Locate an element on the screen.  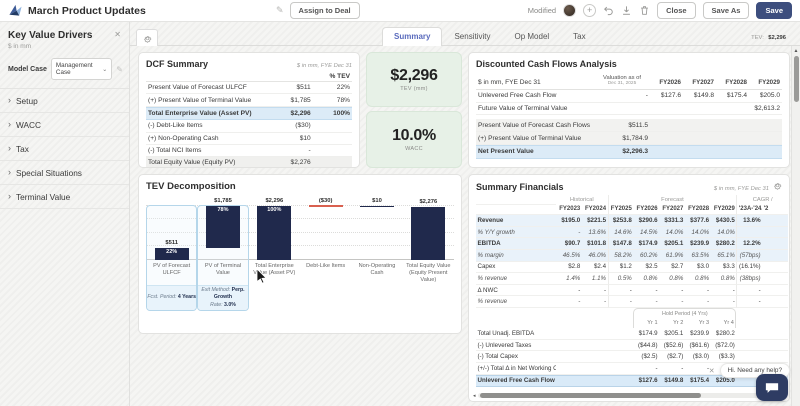
fin-cell: $377.6 is located at coordinates (697, 221).